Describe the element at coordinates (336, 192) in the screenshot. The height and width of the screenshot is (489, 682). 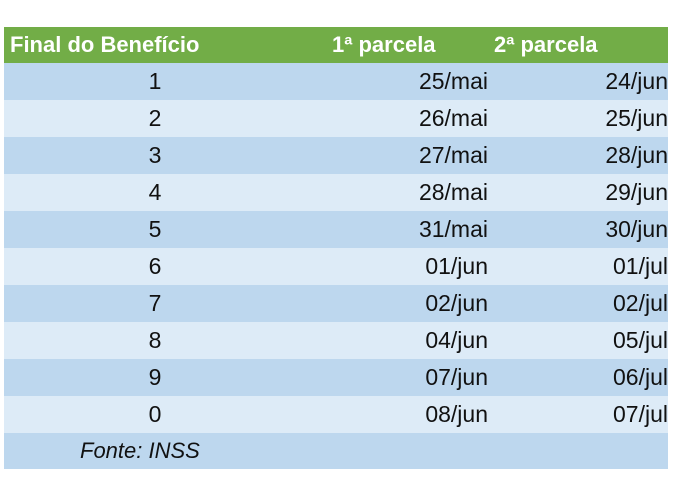
I see `table-row: 4 28/mai 29/jun` at that location.